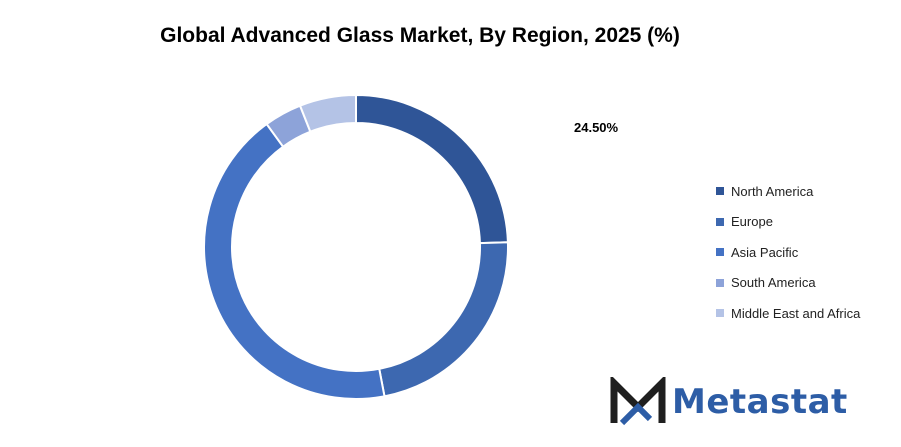 The width and height of the screenshot is (901, 447). What do you see at coordinates (796, 313) in the screenshot?
I see `legend-label: Middle East and Africa` at bounding box center [796, 313].